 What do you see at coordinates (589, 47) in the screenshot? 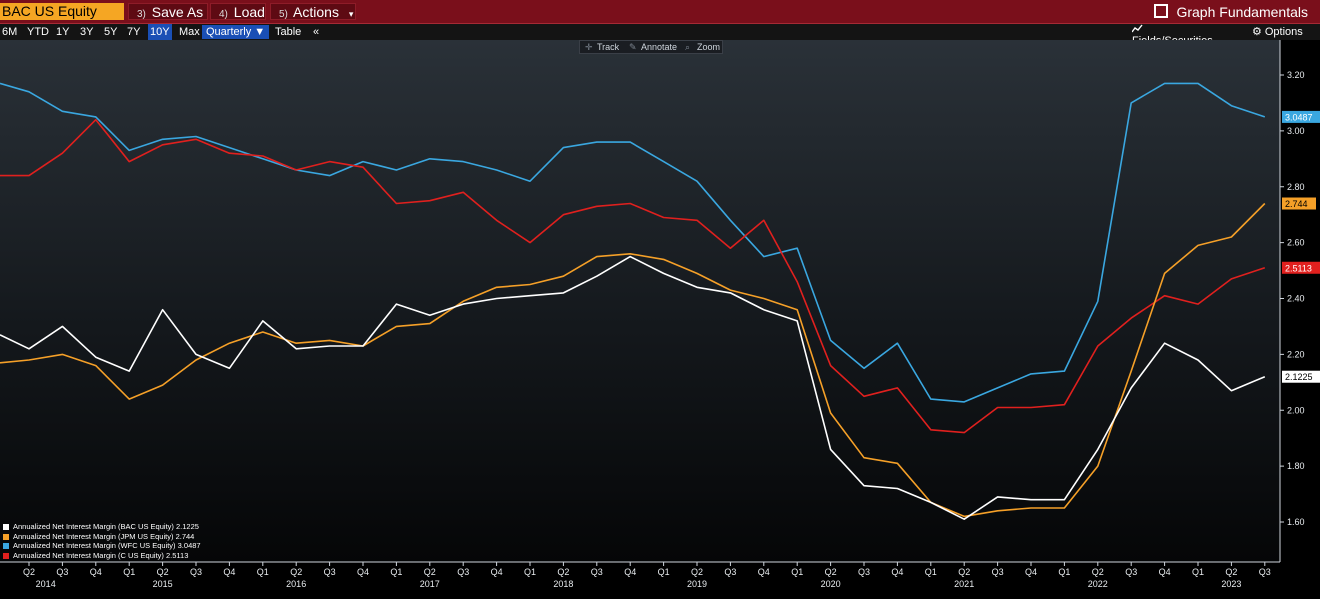
I see `crosshair-icon: ✛` at bounding box center [589, 47].